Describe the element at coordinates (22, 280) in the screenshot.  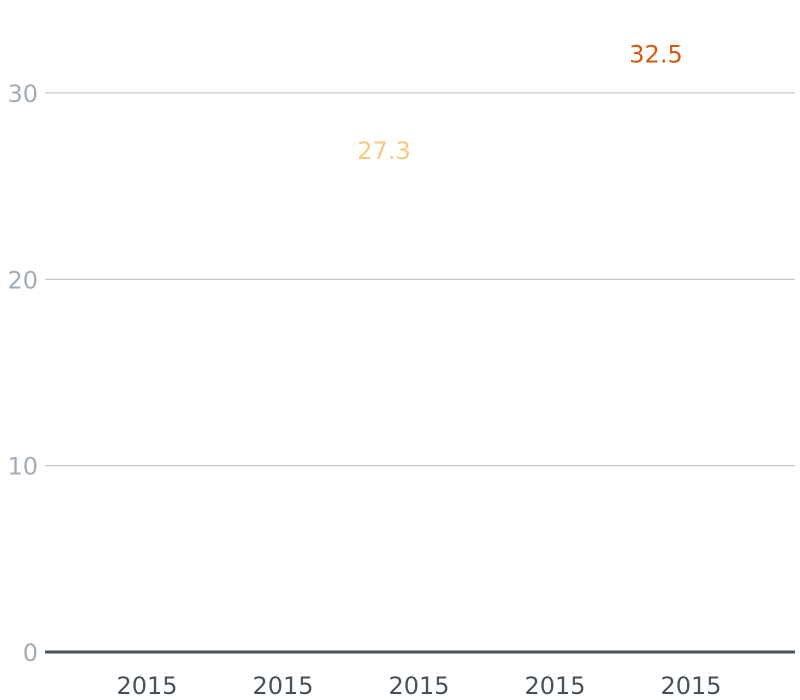
I see `y-tick-label: 20` at that location.